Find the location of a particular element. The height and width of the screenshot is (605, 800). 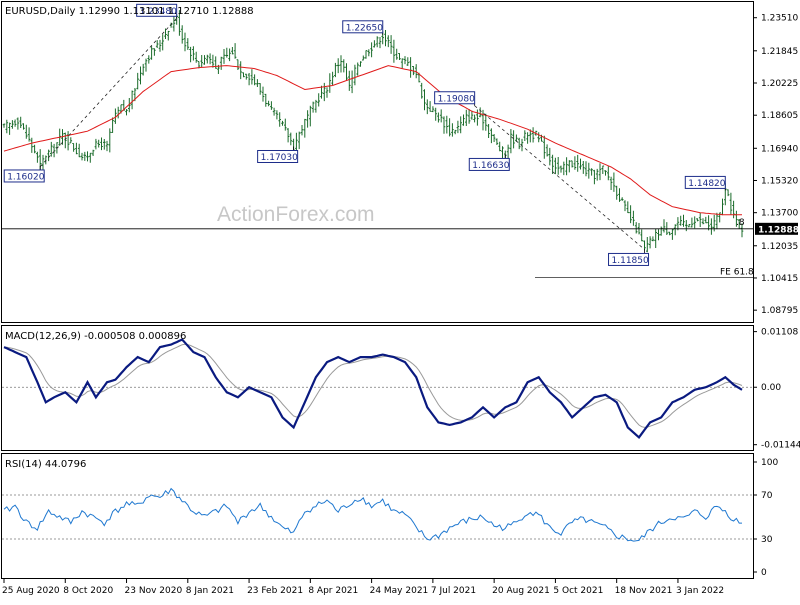

swing-label: 1.22650 is located at coordinates (364, 28).